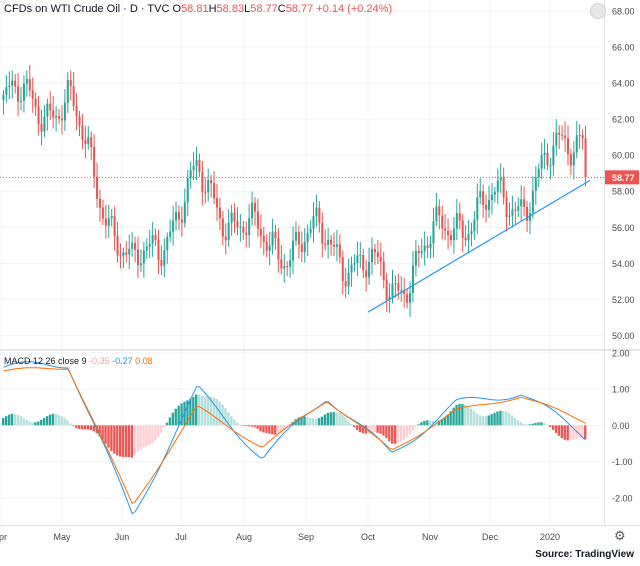  What do you see at coordinates (122, 361) in the screenshot?
I see `macd-line-value: -0.27` at bounding box center [122, 361].